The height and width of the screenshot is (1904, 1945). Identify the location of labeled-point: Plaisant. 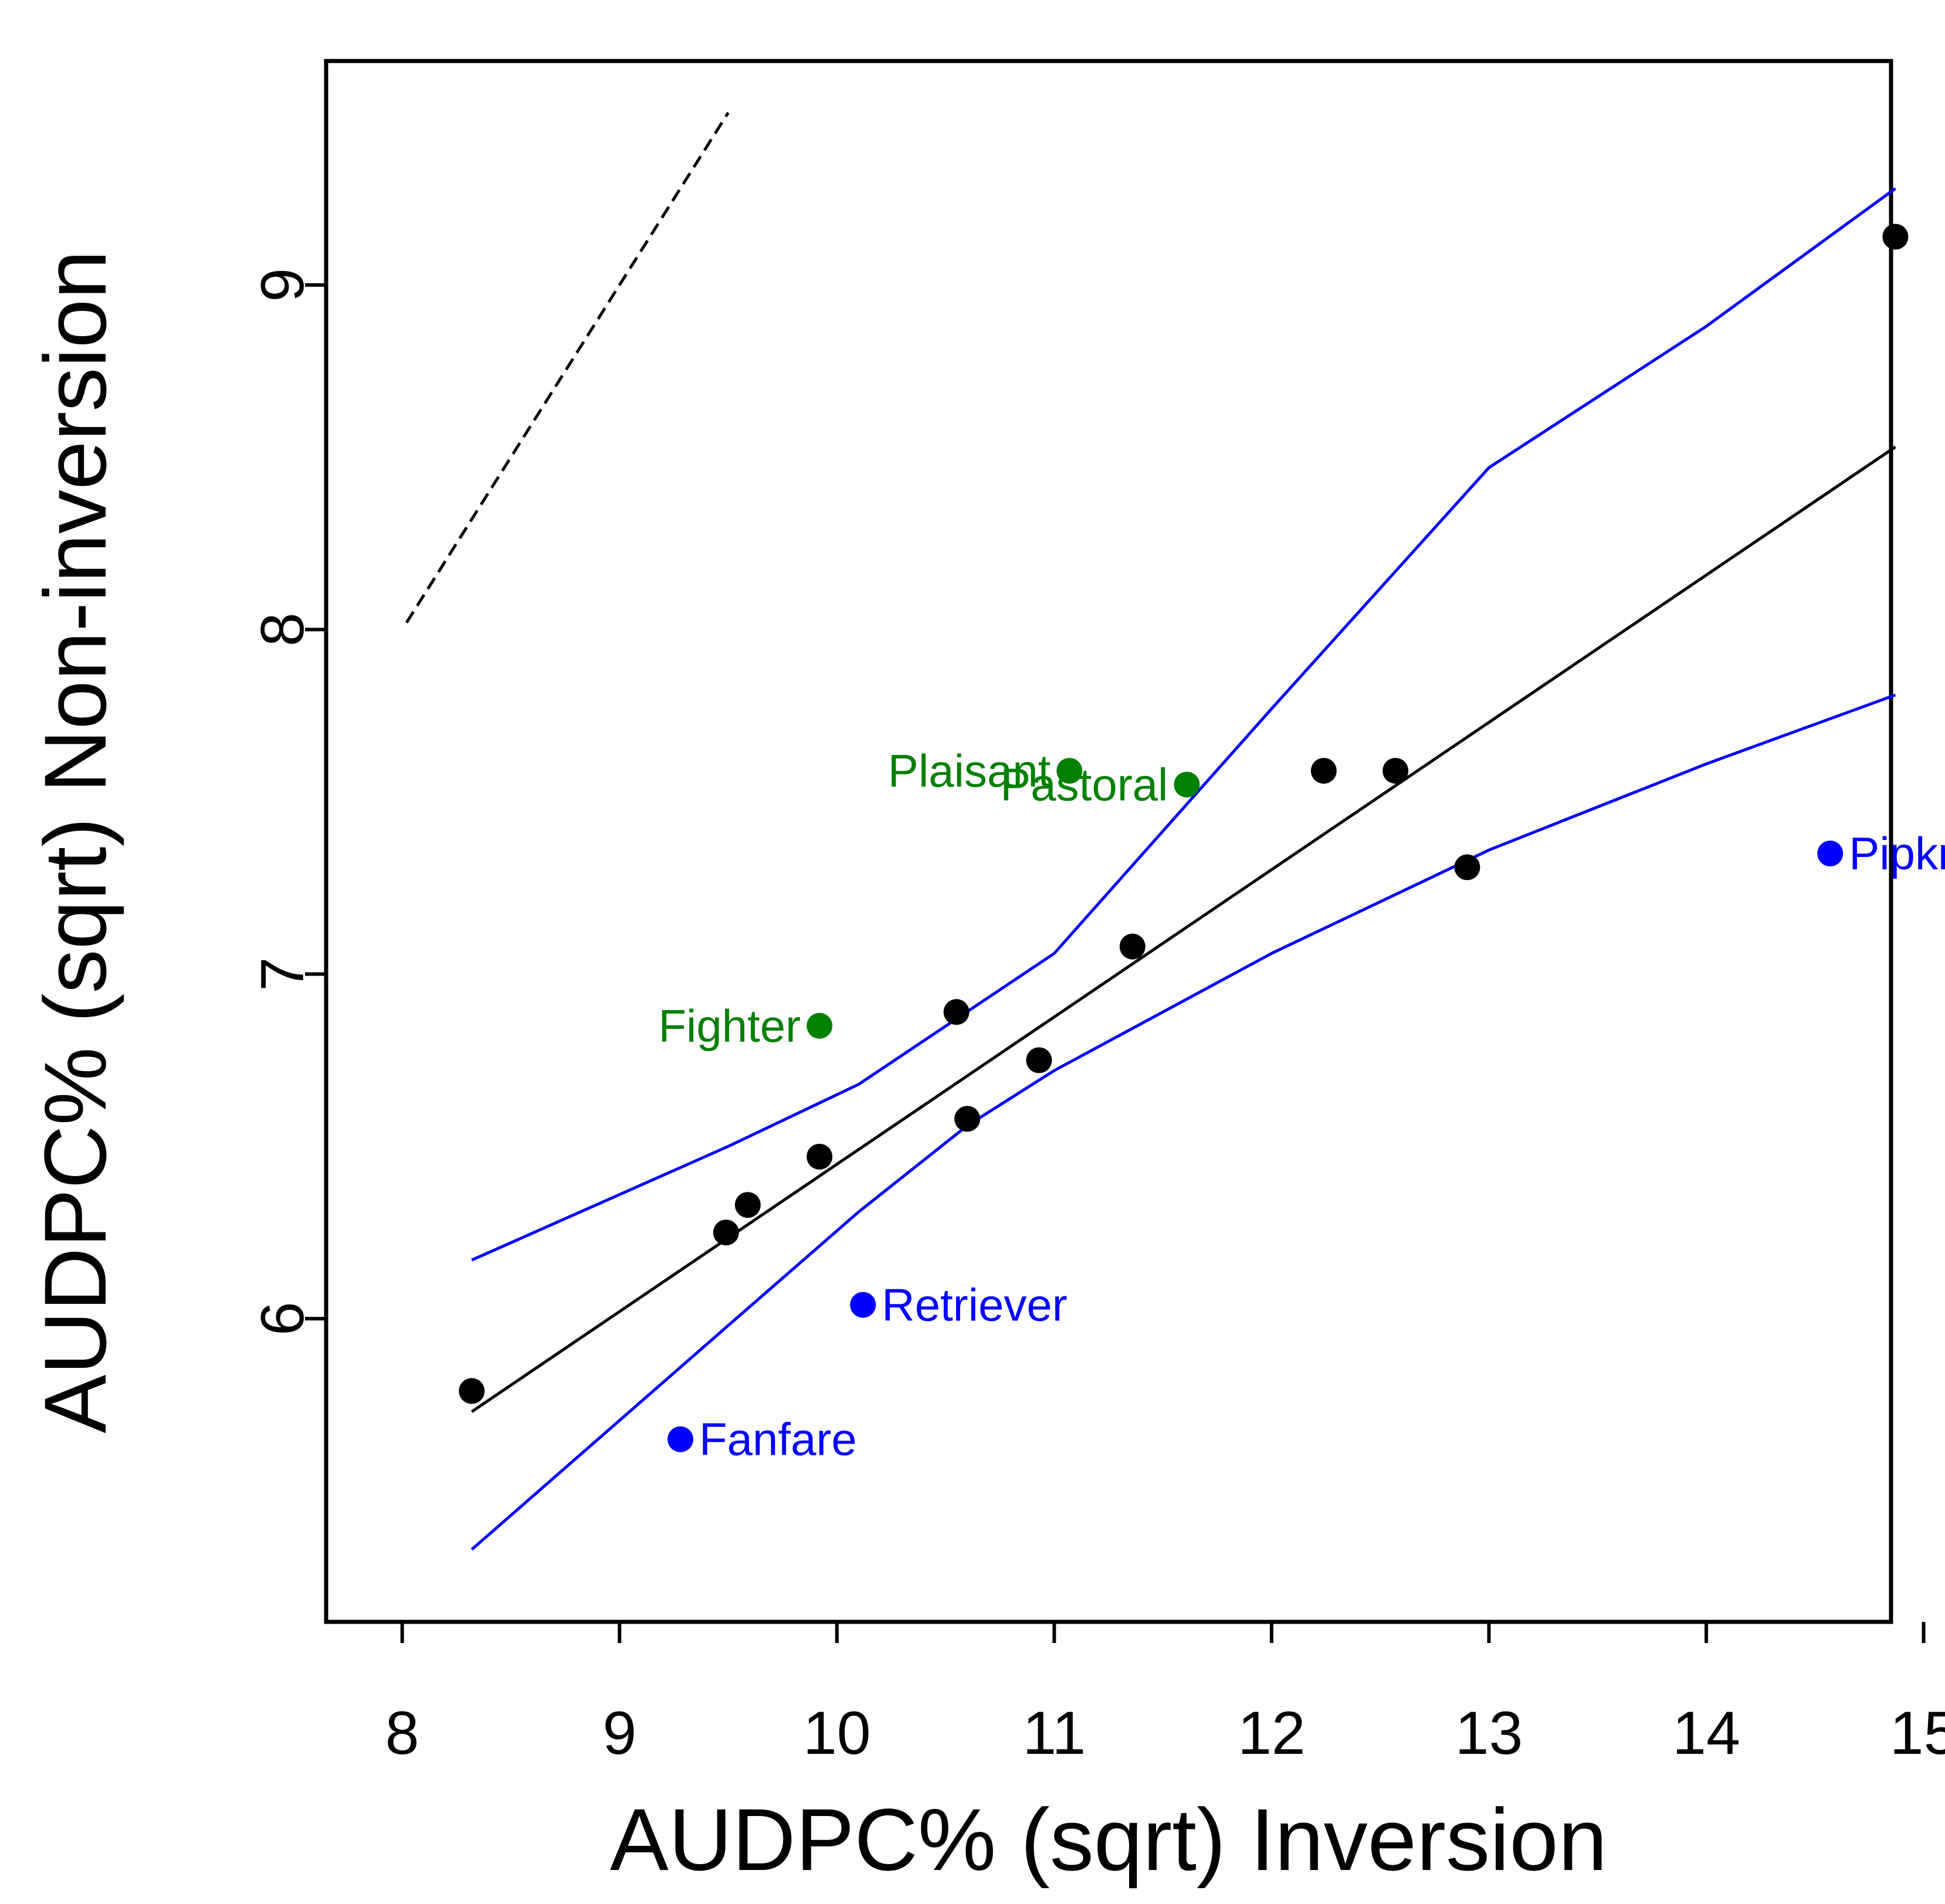
(986, 771).